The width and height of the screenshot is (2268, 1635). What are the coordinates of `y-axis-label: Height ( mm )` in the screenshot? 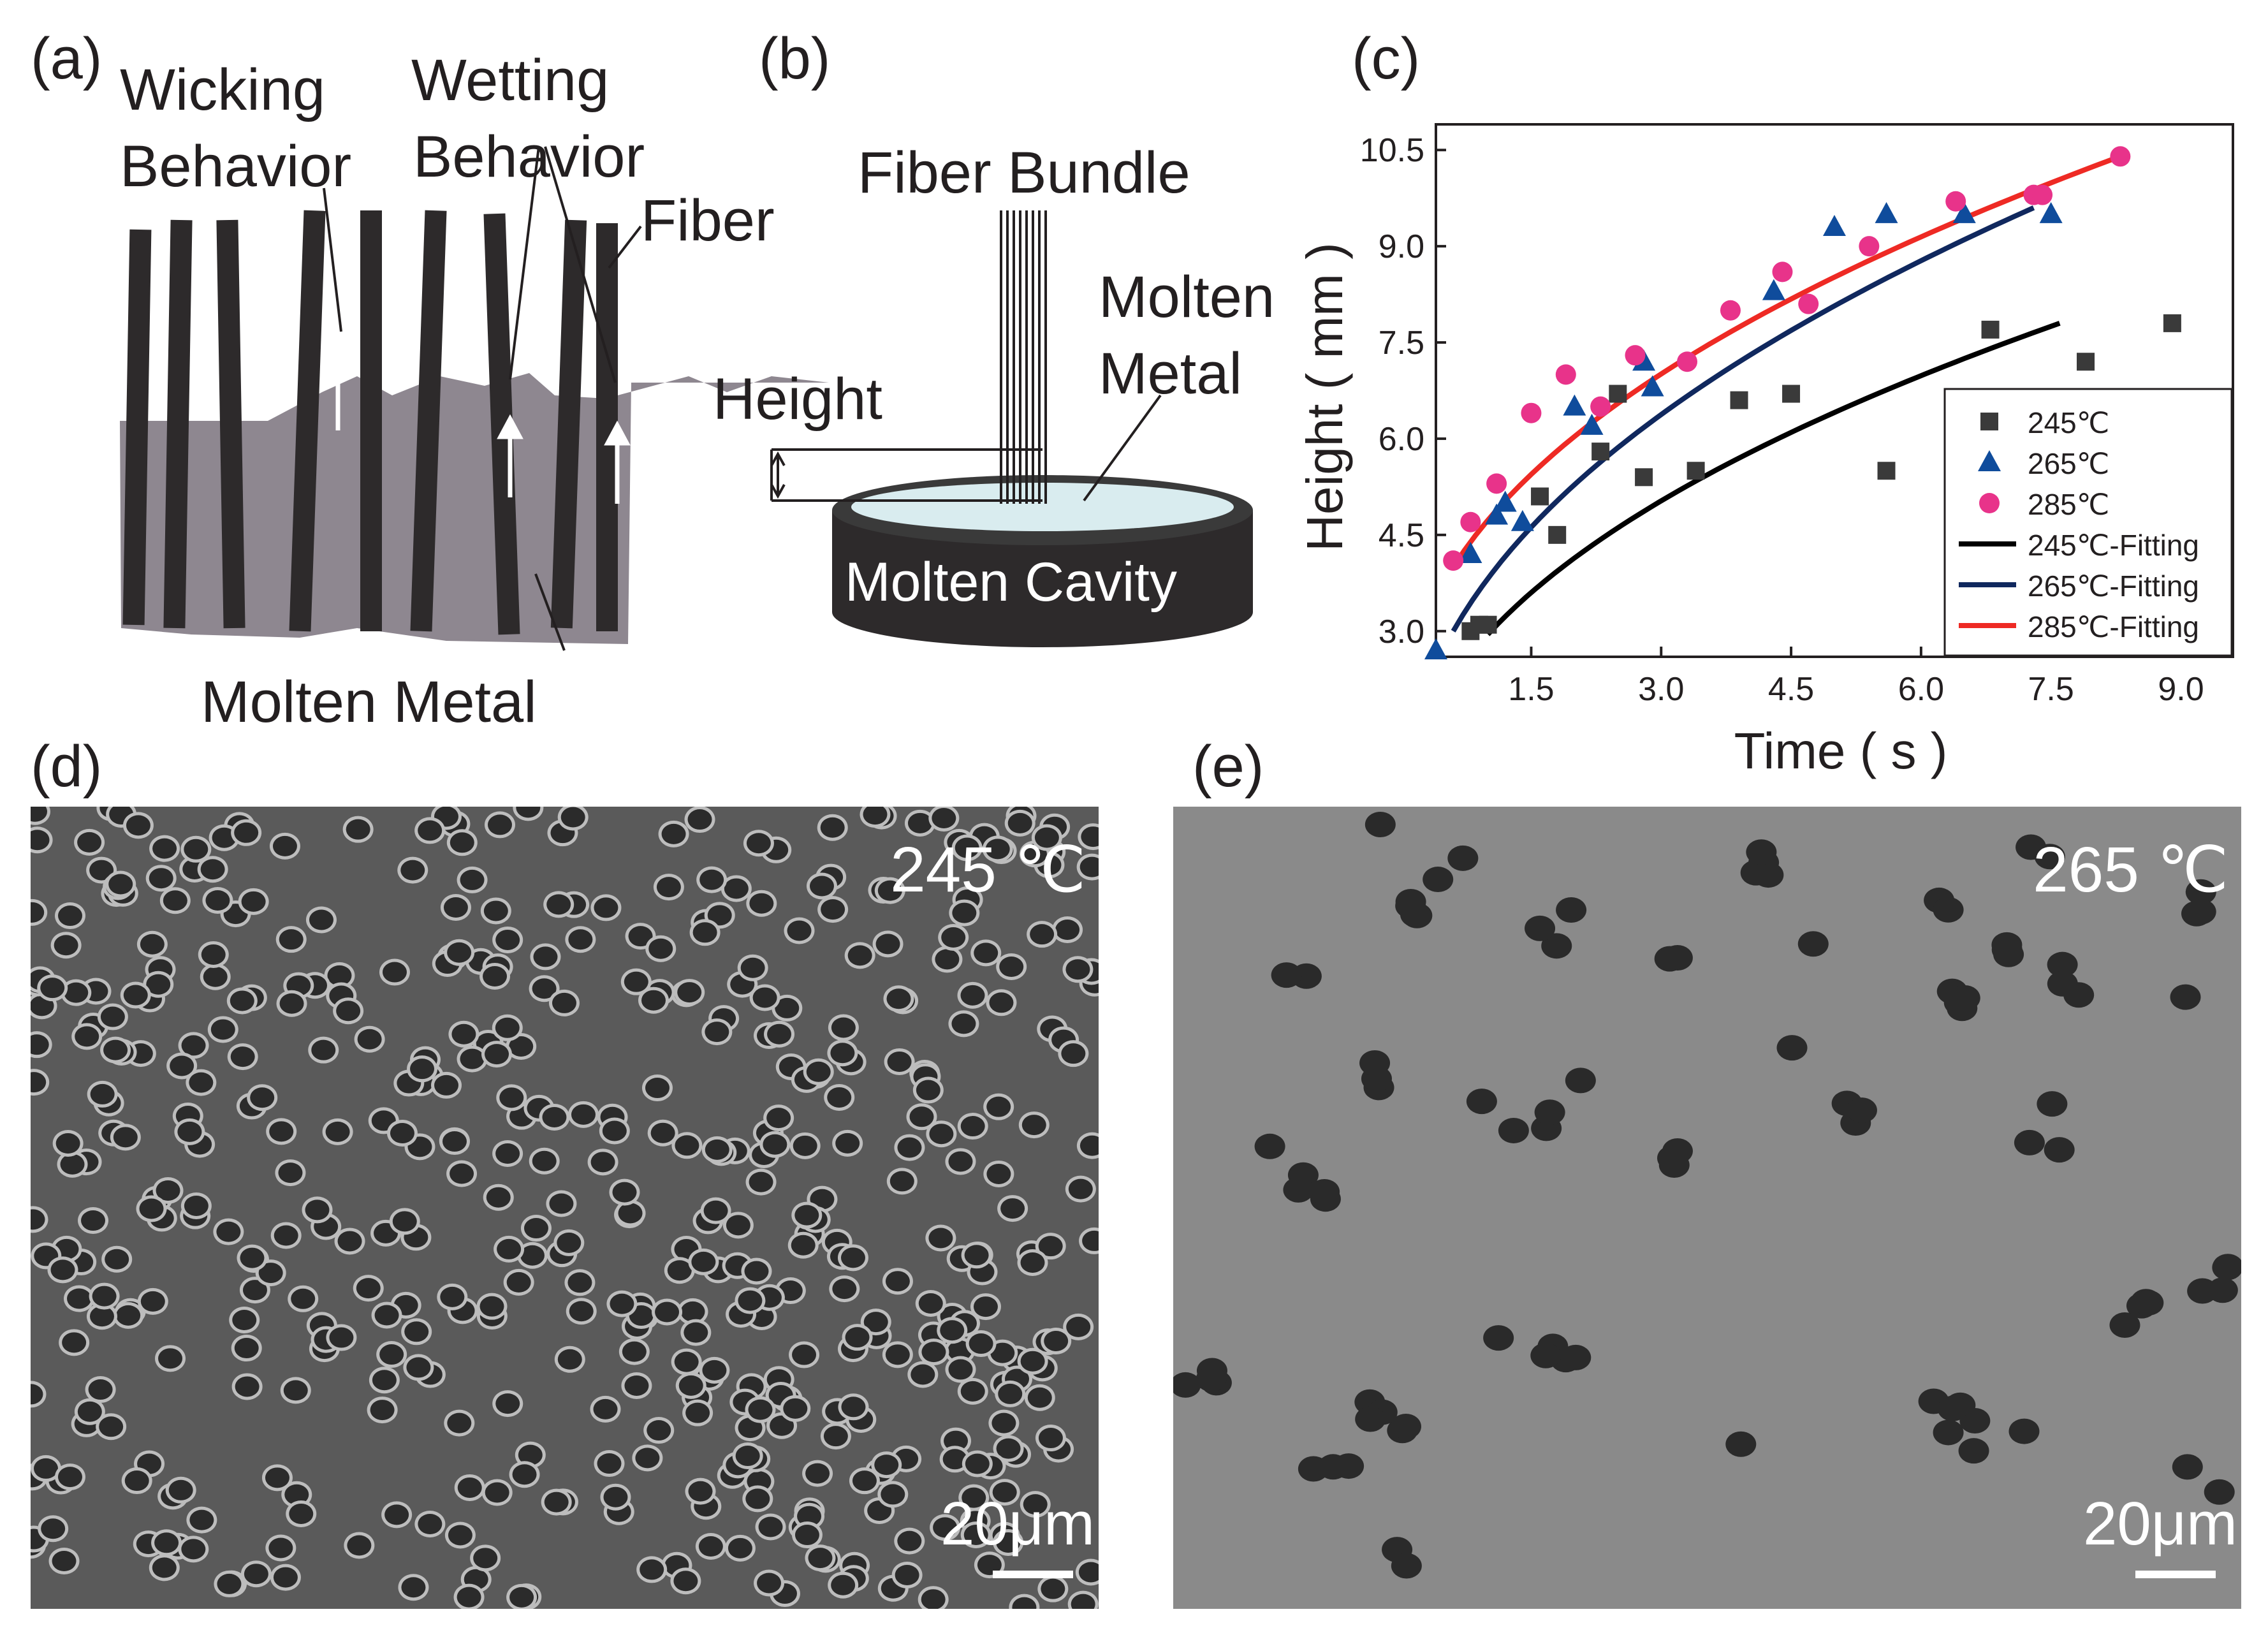 It's located at (1324, 397).